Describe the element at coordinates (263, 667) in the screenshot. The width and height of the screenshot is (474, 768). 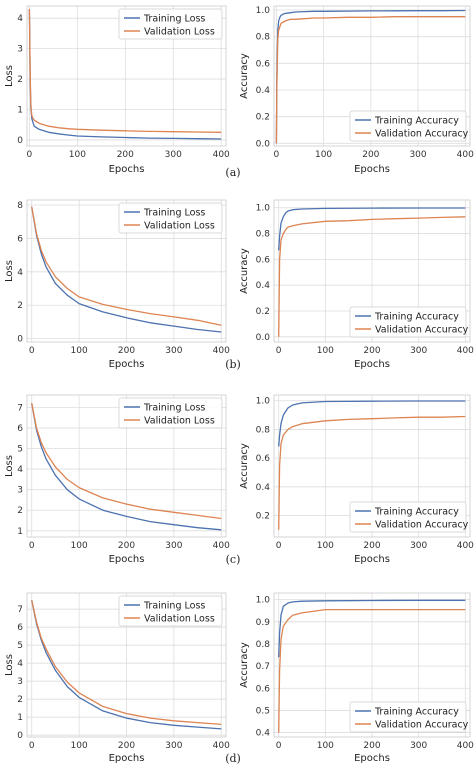
I see `y-tick-label: 0.7` at that location.